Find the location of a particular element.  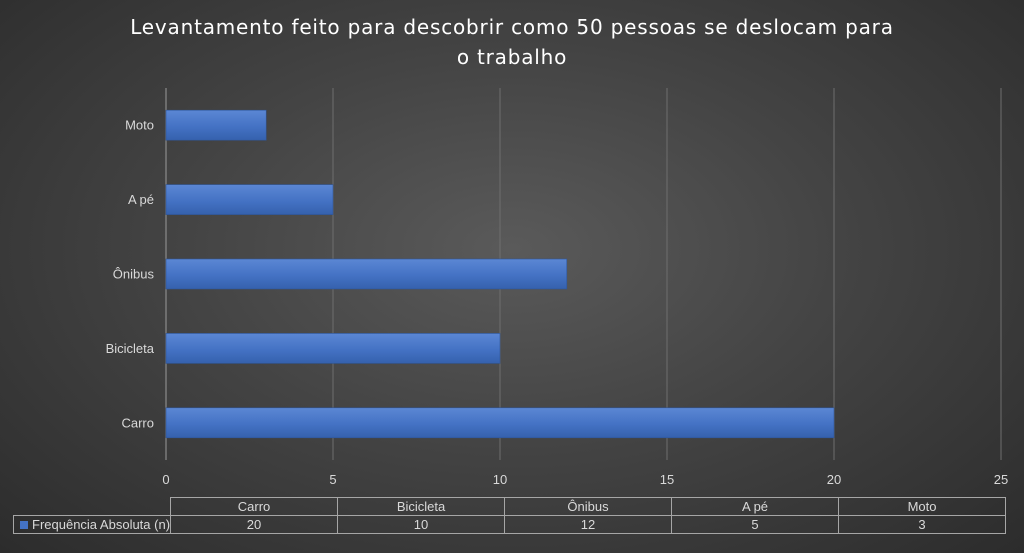

chart-title-line-2: o trabalho is located at coordinates (512, 57).